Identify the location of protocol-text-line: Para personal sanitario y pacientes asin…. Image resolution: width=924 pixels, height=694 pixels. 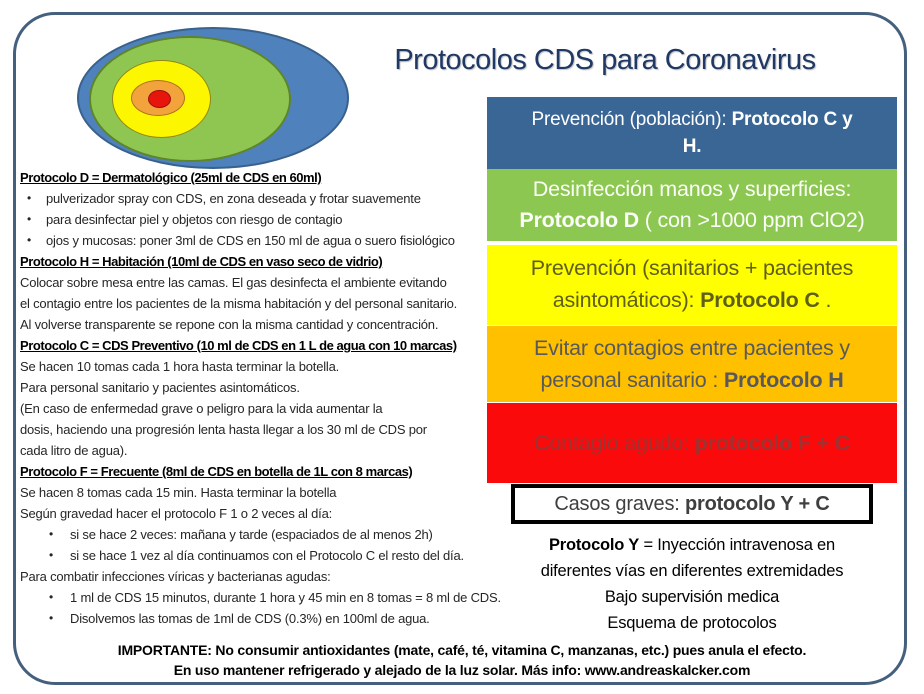
(160, 387).